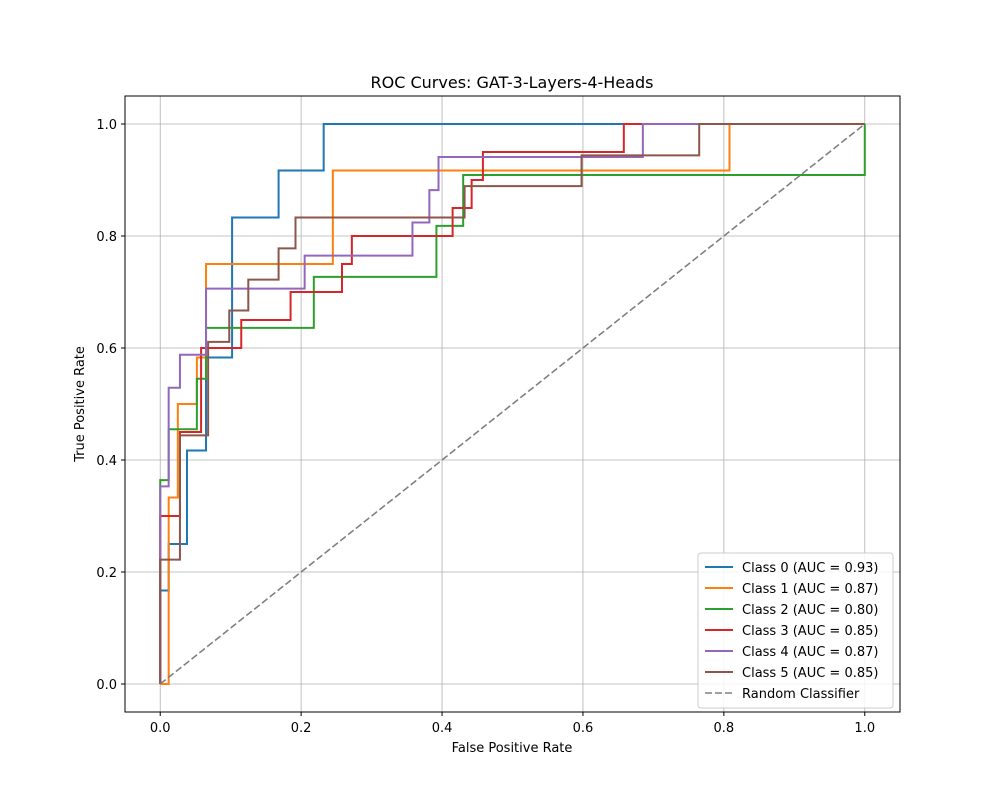  Describe the element at coordinates (106, 573) in the screenshot. I see `y-tick-label: 0.2` at that location.